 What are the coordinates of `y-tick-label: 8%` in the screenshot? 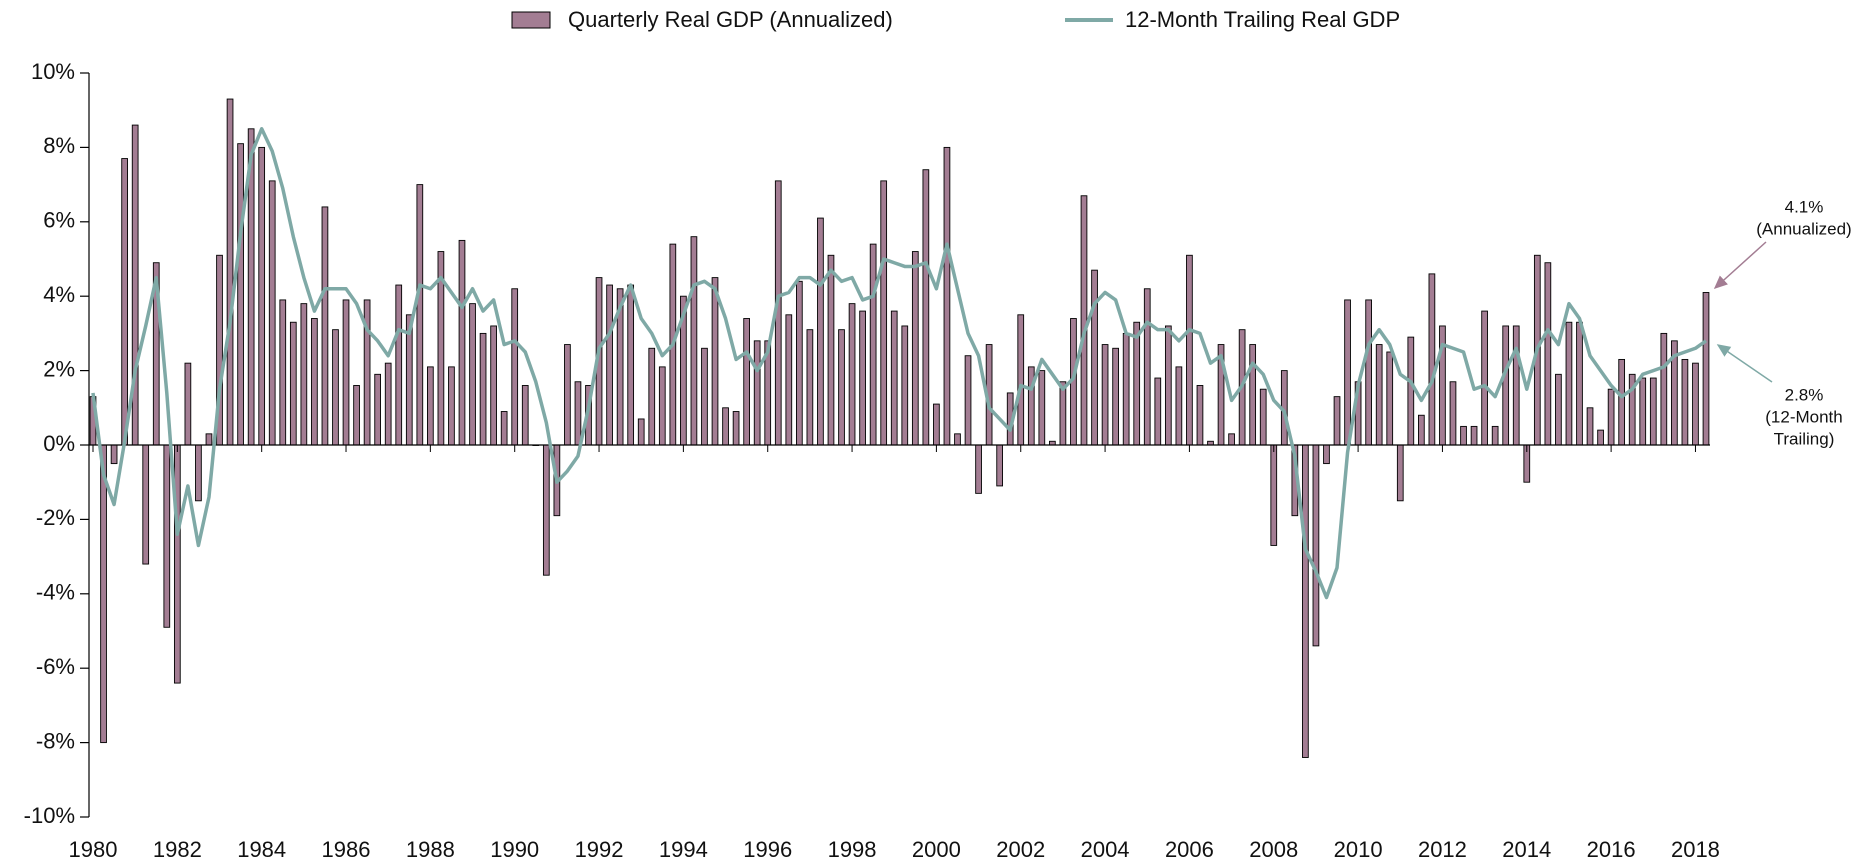 It's located at (59, 145).